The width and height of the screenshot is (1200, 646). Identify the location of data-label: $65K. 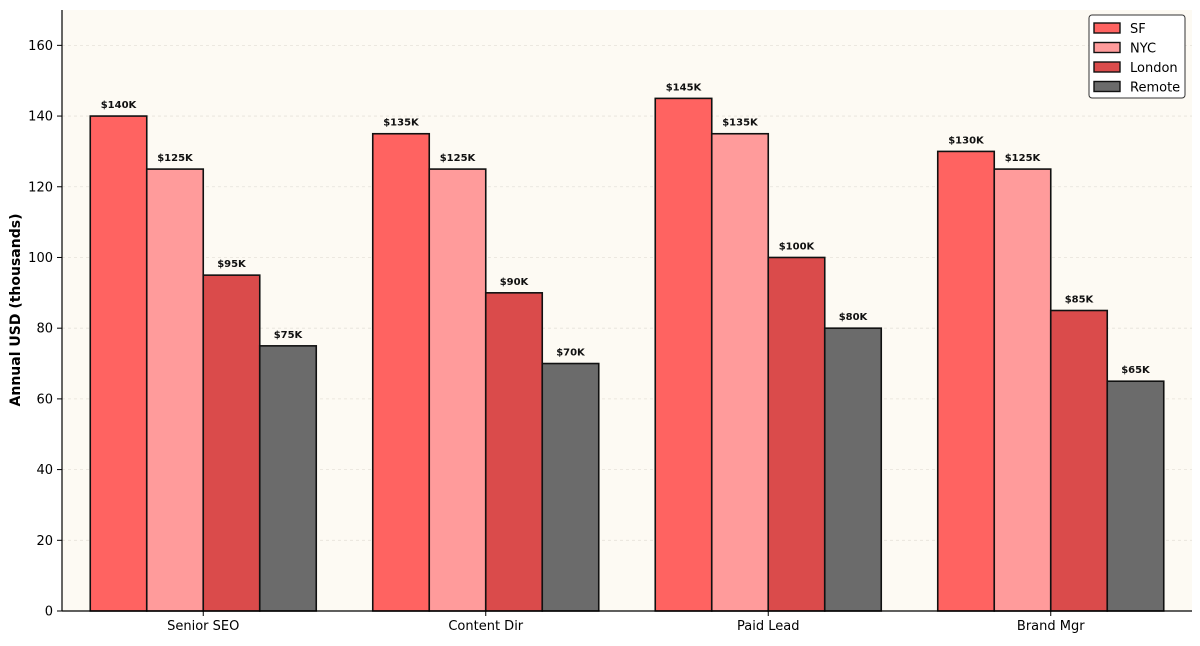
(1136, 370).